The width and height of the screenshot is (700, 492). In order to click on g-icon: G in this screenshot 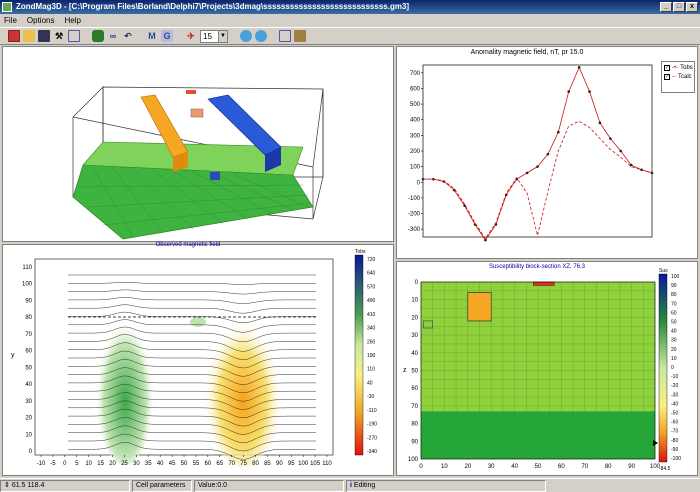, I will do `click(167, 36)`.